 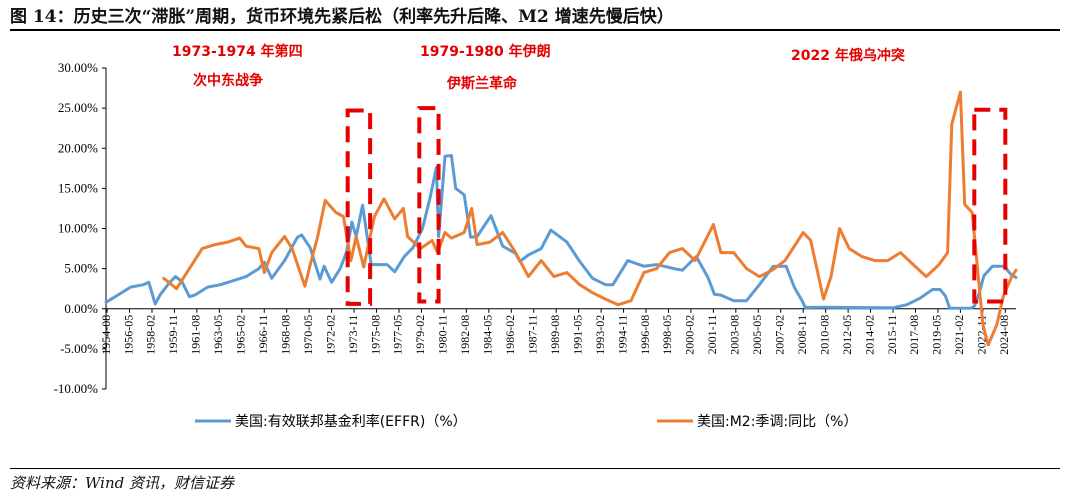 I want to click on x-tick-label: 2019-05, so click(x=937, y=335).